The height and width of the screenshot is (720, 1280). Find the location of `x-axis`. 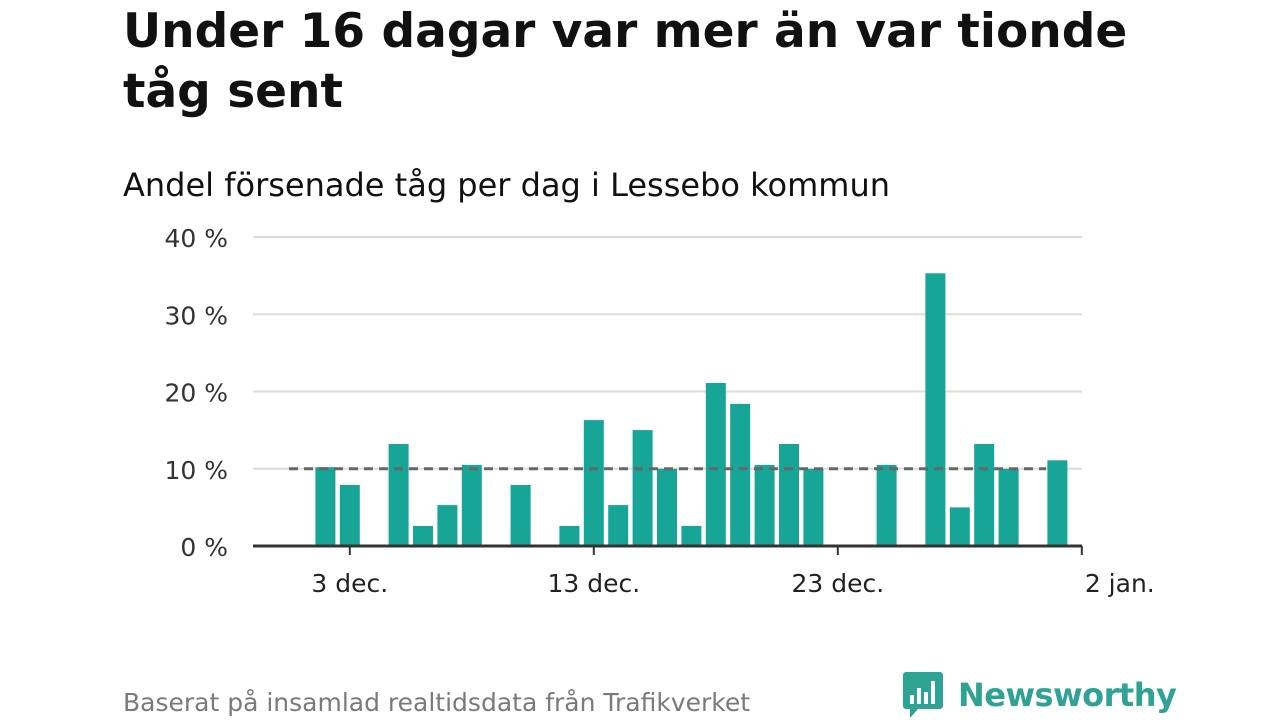

x-axis is located at coordinates (668, 549).